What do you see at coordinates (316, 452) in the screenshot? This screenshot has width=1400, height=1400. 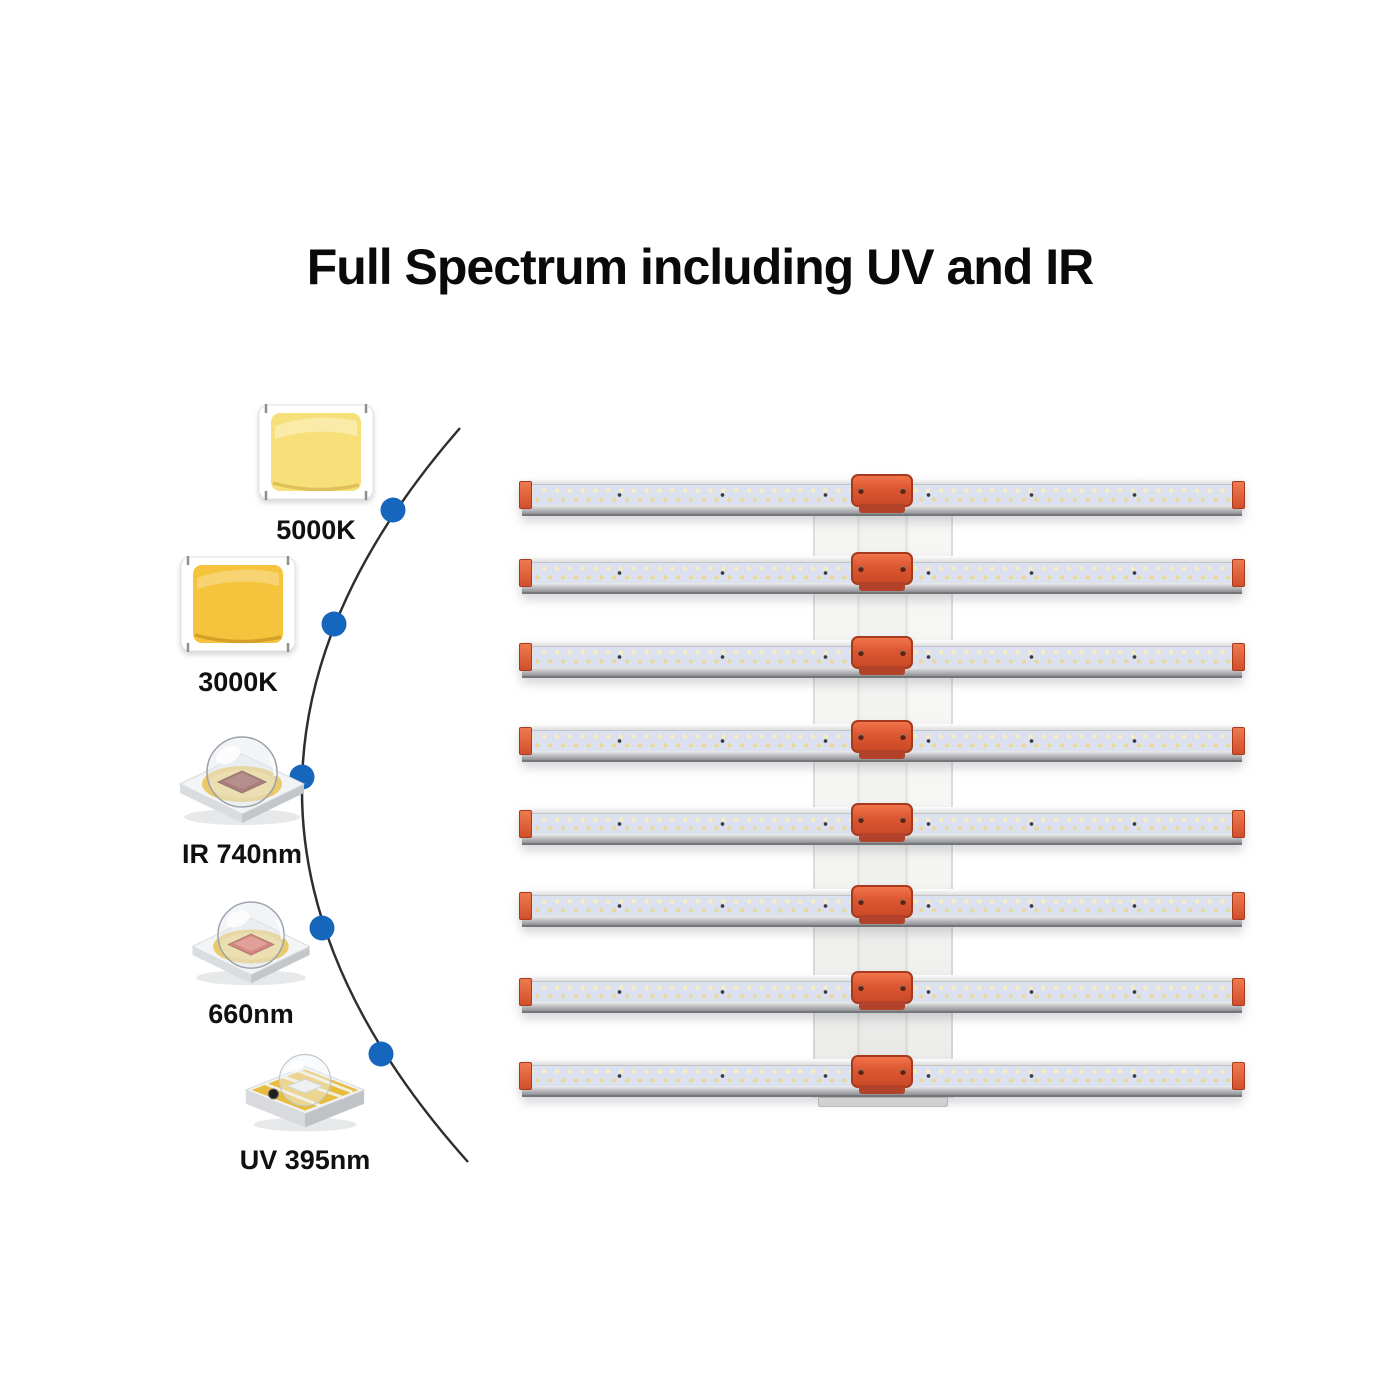 I see `led-chip-5000k-icon` at bounding box center [316, 452].